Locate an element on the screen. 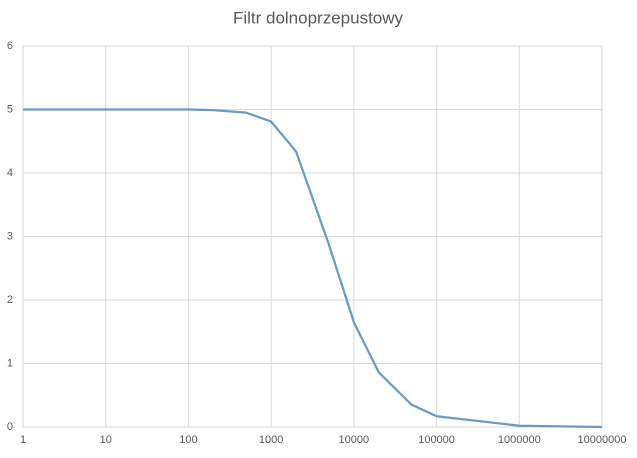  y-tick-label: 4 is located at coordinates (10, 173).